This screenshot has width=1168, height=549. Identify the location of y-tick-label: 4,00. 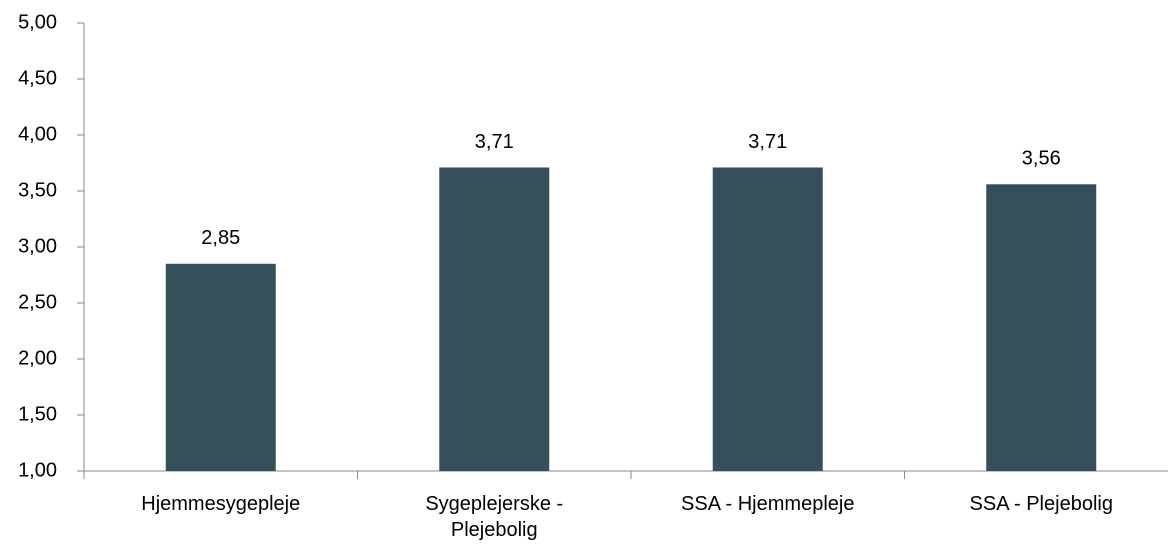
(37, 134).